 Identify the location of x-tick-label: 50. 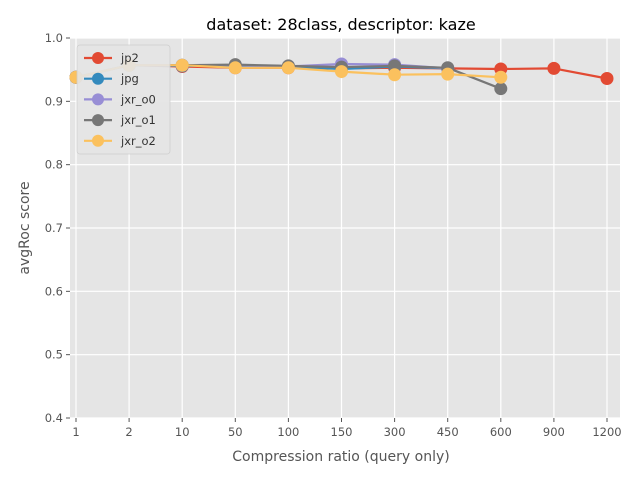
(235, 432).